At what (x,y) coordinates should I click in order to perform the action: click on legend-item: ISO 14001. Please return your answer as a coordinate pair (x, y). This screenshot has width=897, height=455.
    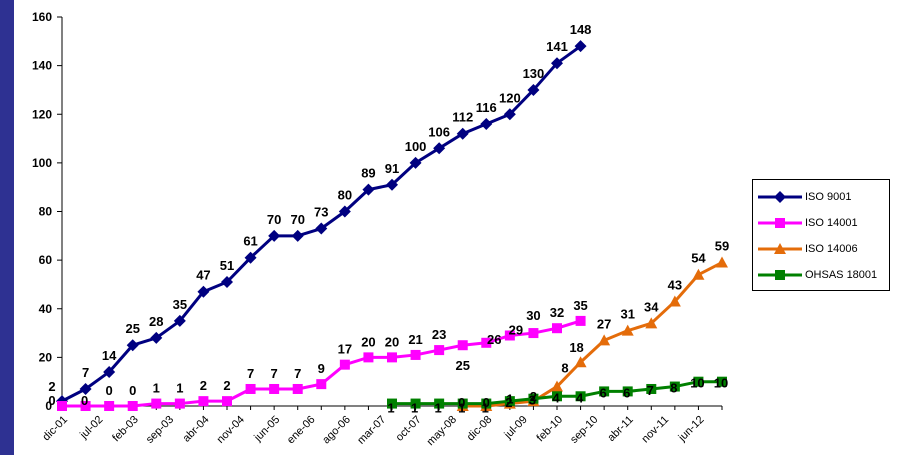
    Looking at the image, I should click on (807, 223).